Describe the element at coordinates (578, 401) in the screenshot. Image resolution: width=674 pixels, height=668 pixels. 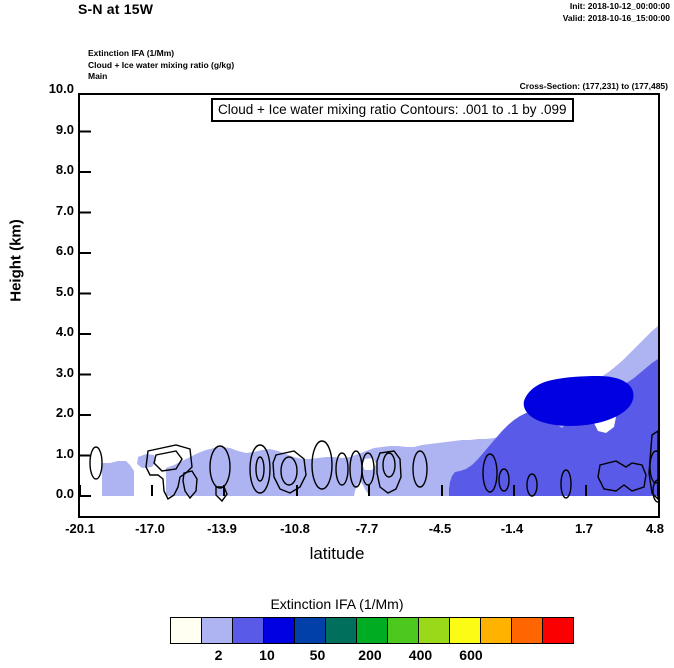
I see `shaded-region-dark` at that location.